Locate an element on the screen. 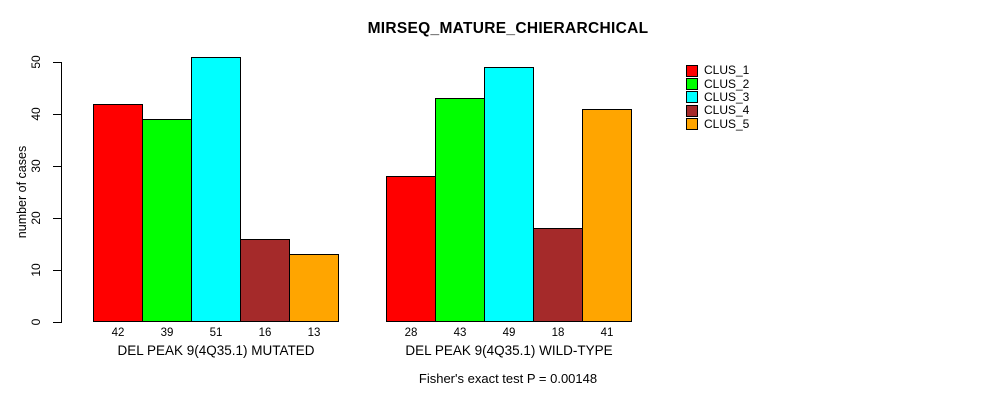  bar-value-label: 43 is located at coordinates (460, 333).